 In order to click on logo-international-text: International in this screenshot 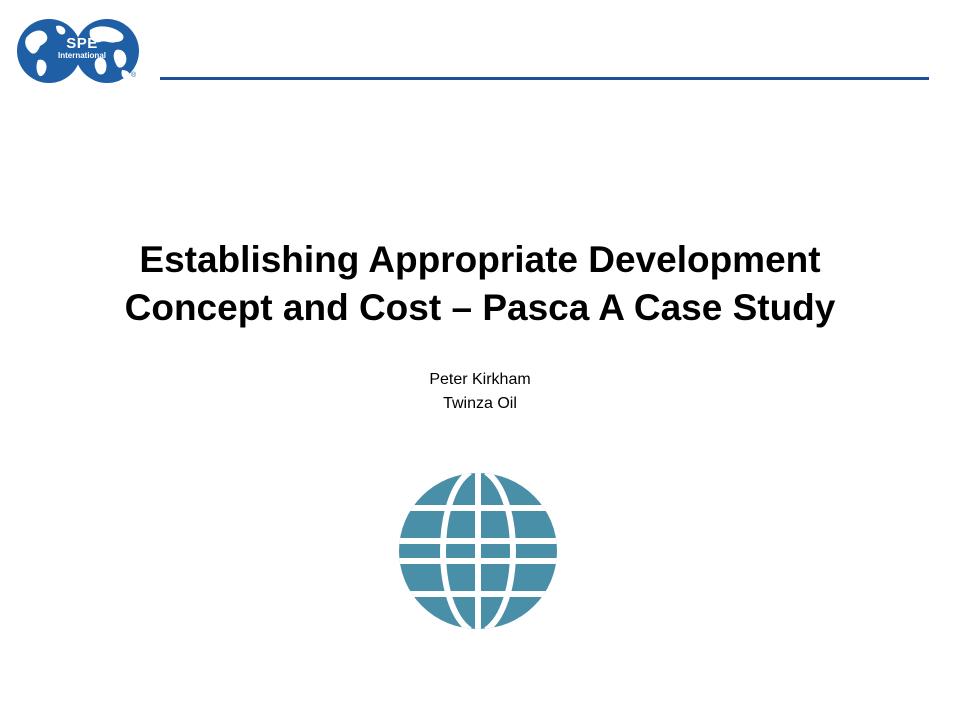, I will do `click(81, 55)`.